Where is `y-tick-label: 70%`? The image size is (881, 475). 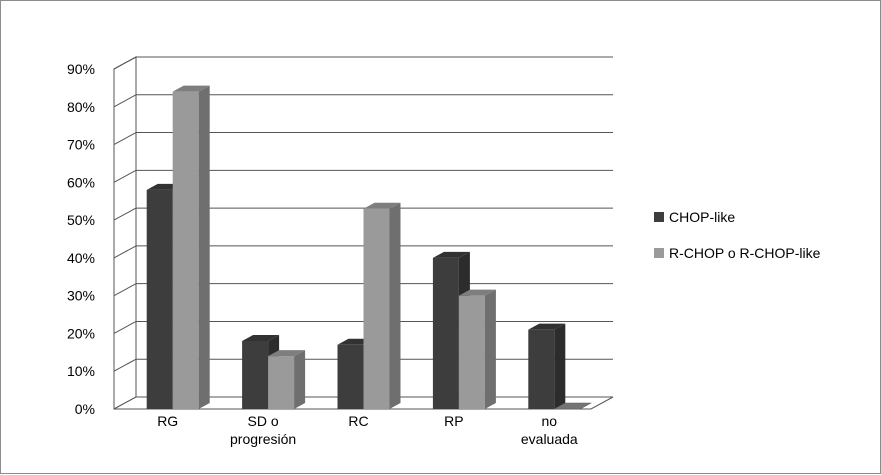
y-tick-label: 70% is located at coordinates (81, 145).